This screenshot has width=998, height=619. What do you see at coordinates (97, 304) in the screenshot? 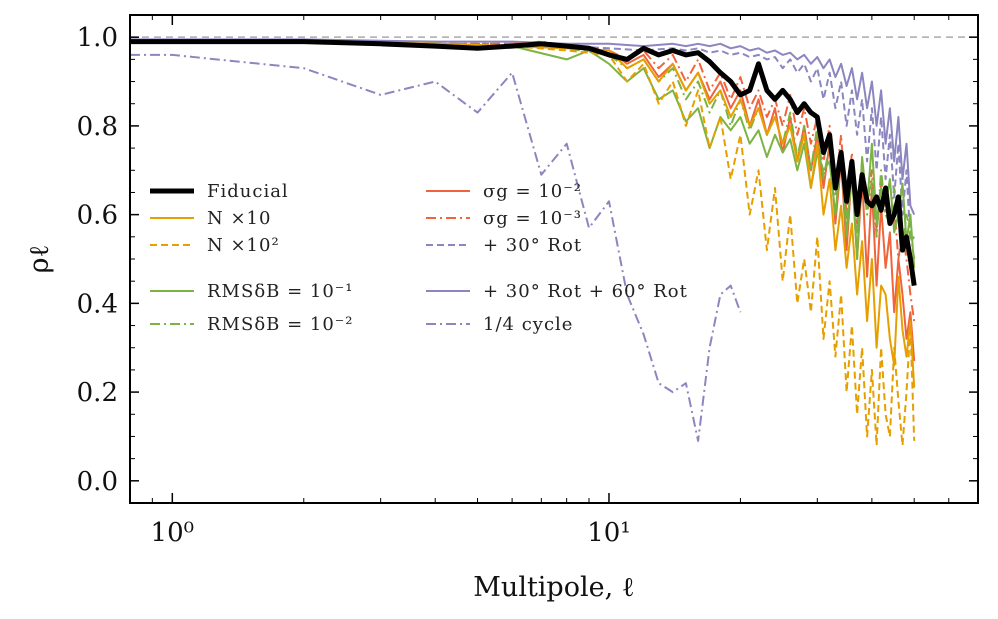
I see `y-tick-label: 0.4` at bounding box center [97, 304].